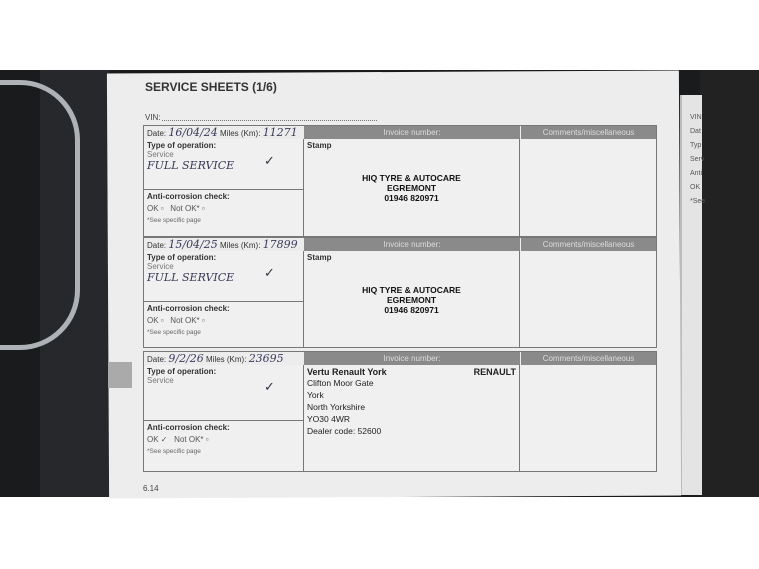  Describe the element at coordinates (698, 201) in the screenshot. I see `label: *See` at that location.